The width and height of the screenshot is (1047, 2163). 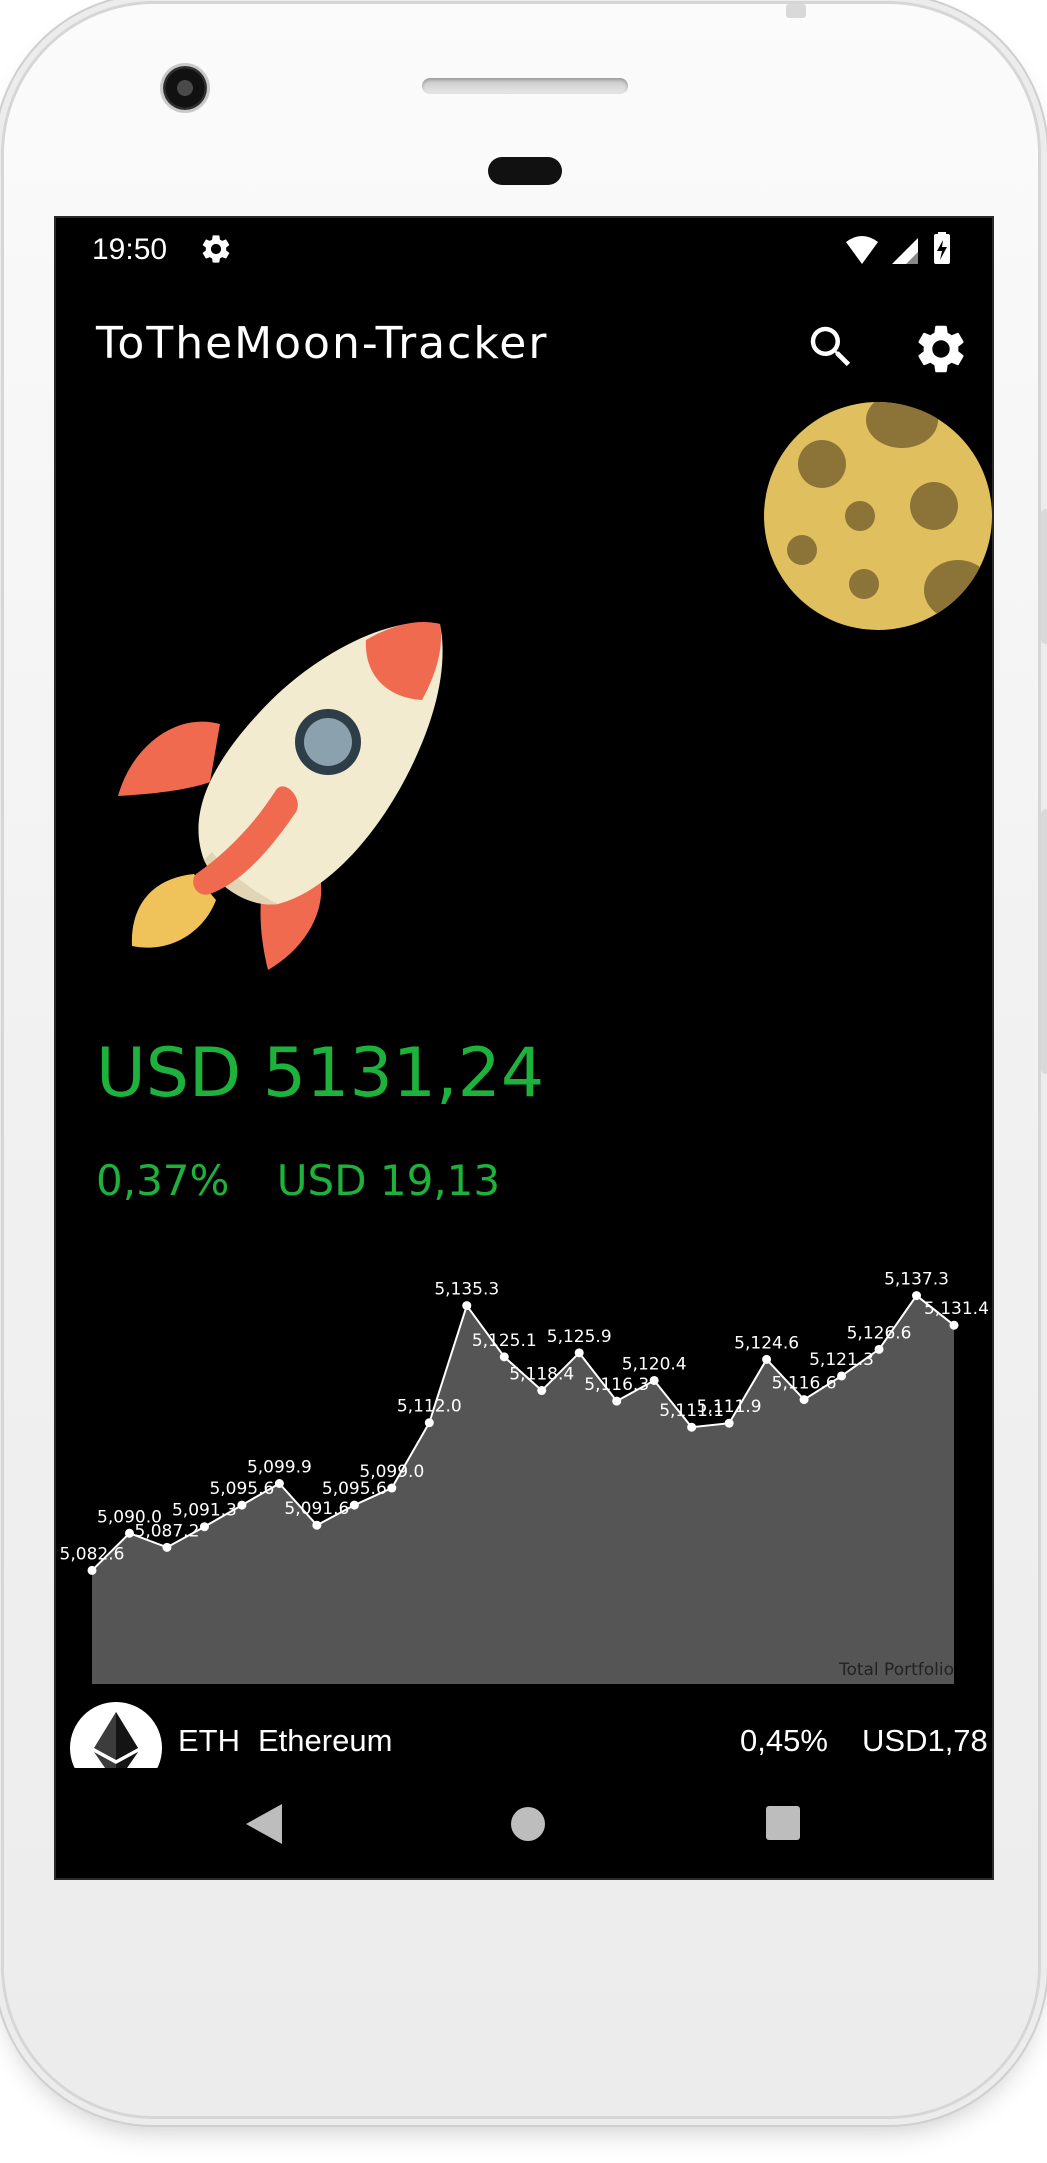 What do you see at coordinates (185, 88) in the screenshot?
I see `front-camera` at bounding box center [185, 88].